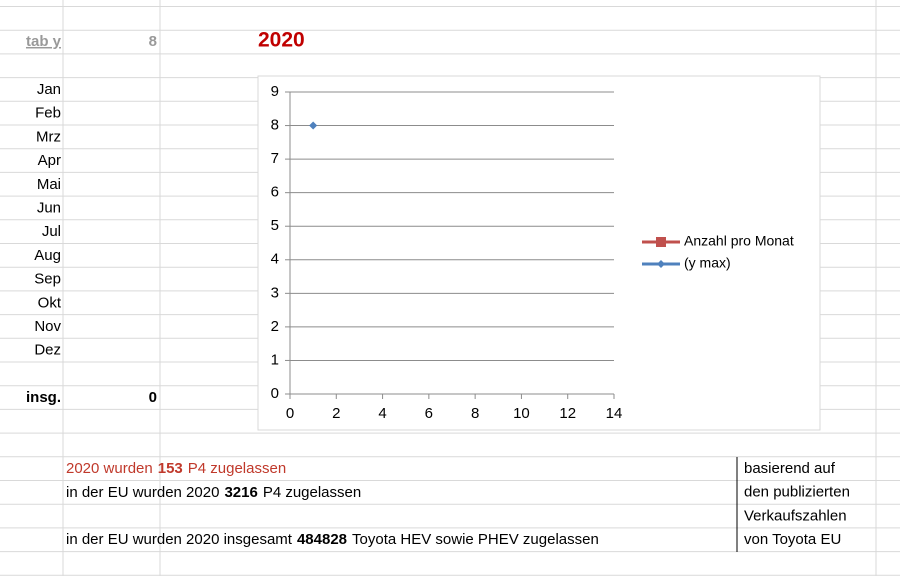  What do you see at coordinates (275, 192) in the screenshot?
I see `y-tick-label: 6` at bounding box center [275, 192].